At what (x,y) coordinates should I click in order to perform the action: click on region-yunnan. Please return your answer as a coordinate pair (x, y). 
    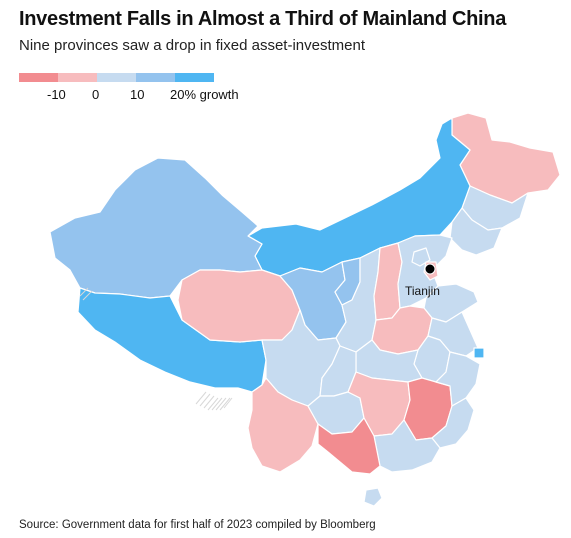
    Looking at the image, I should click on (283, 425).